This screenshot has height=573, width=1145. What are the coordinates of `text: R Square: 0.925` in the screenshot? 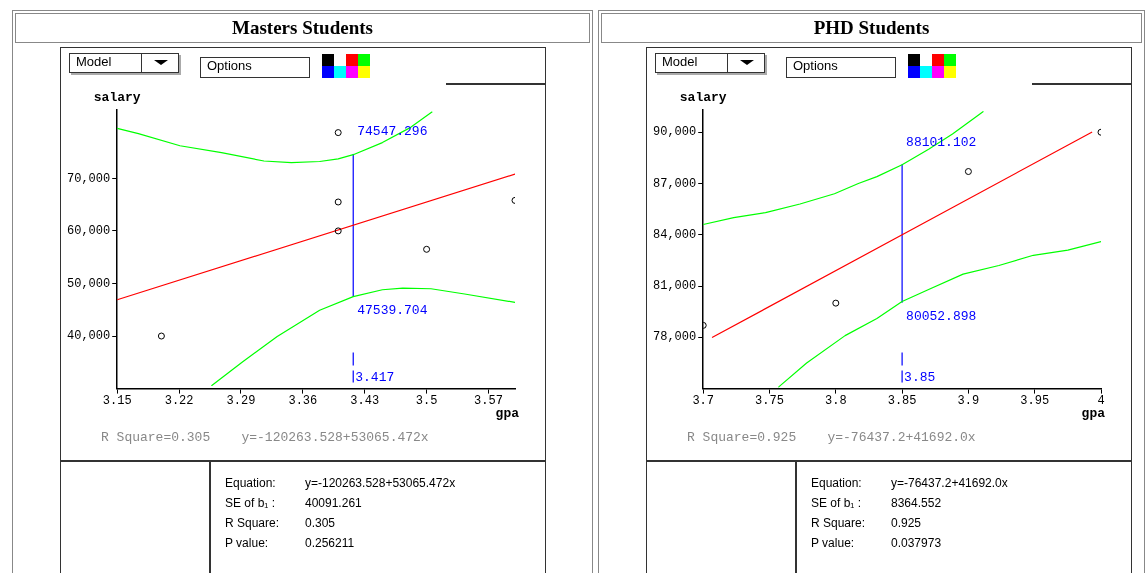 It's located at (866, 523).